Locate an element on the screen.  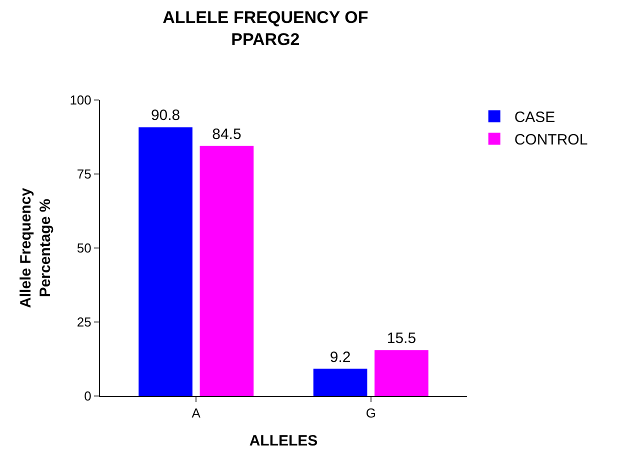
x-tick-label: A is located at coordinates (196, 413).